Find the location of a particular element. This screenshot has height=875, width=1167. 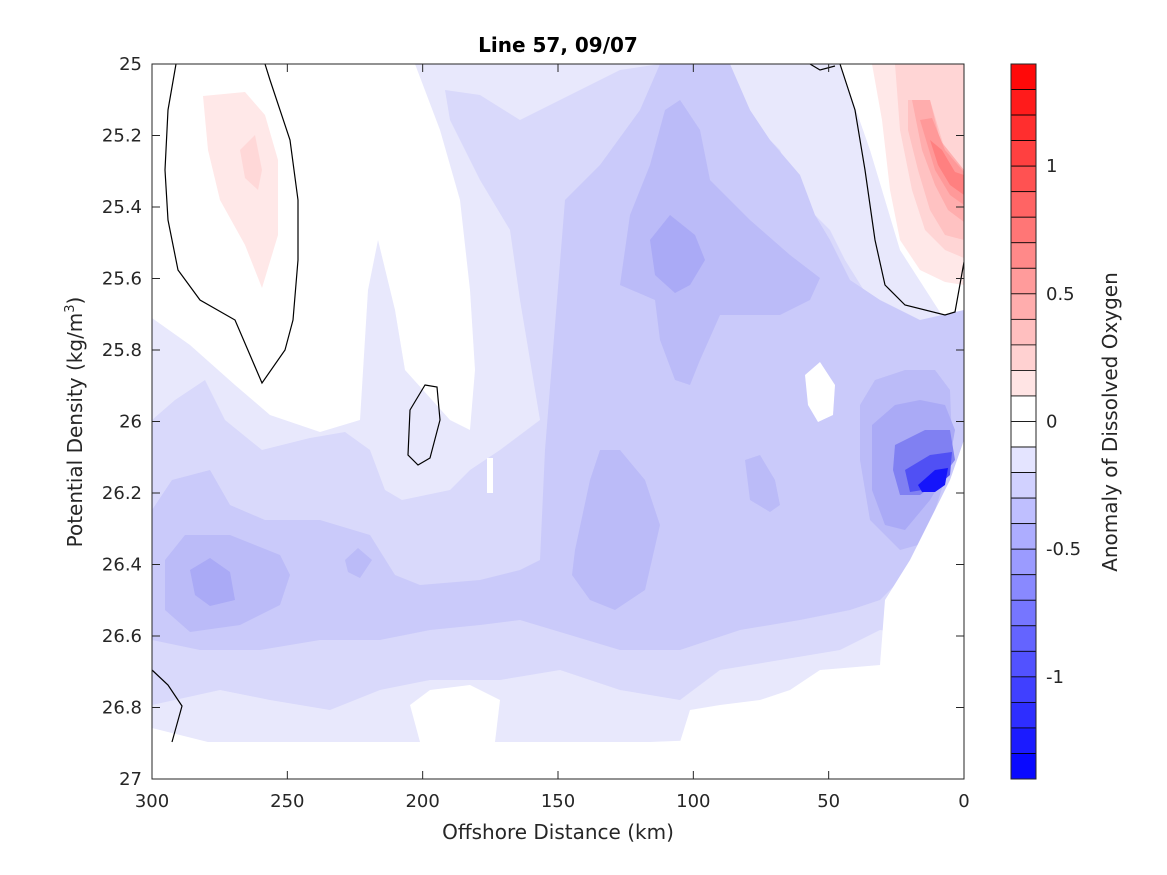

contour-fill-plus-0.2 is located at coordinates (251, 162).